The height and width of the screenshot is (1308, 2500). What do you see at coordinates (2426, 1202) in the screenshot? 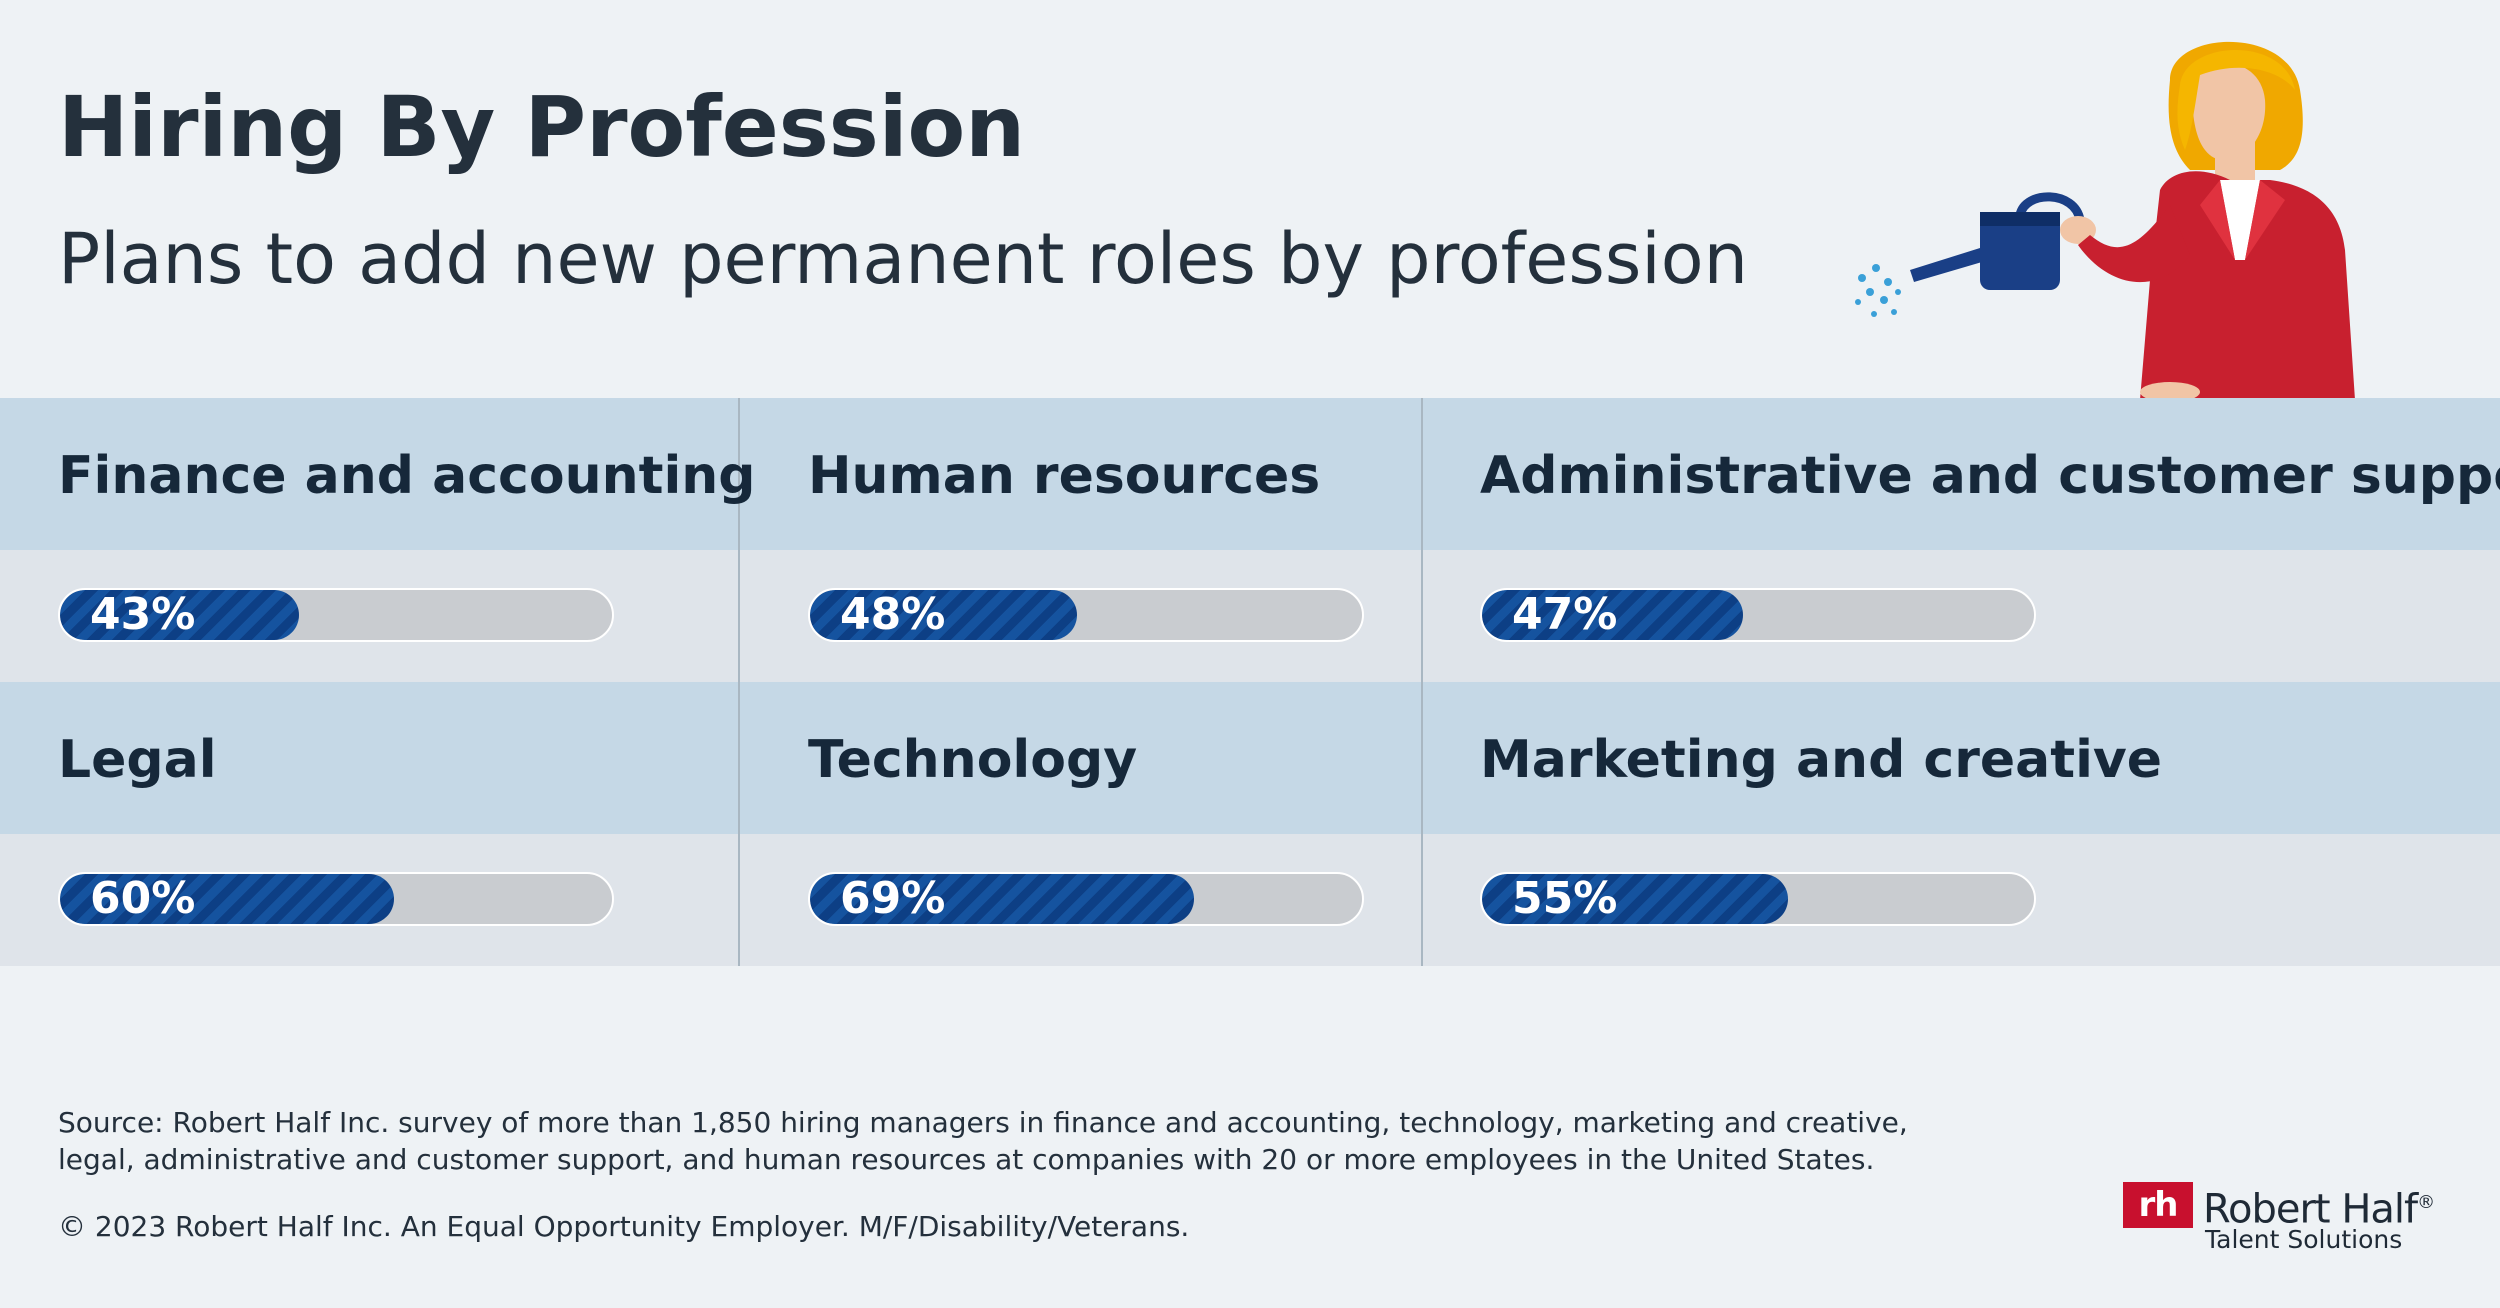
I see `logo-trademark: ®` at bounding box center [2426, 1202].